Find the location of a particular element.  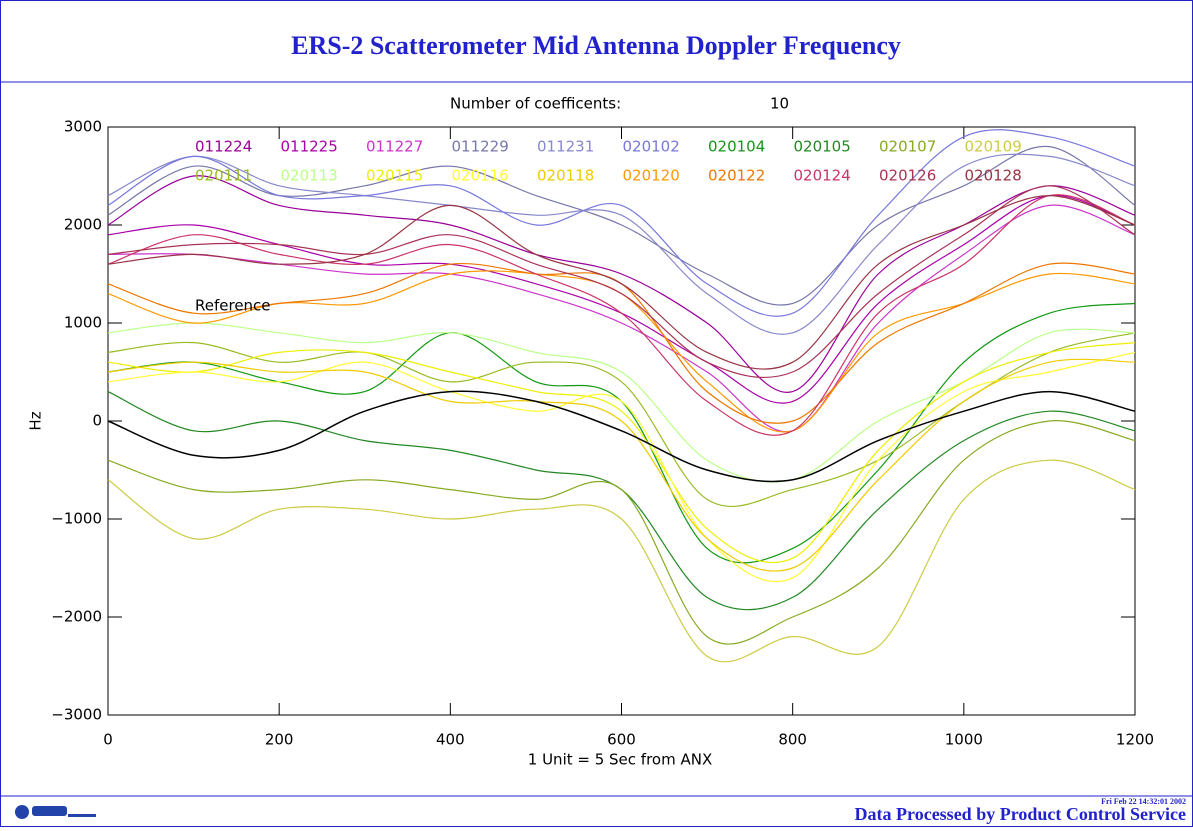

legend-entry: 020128 is located at coordinates (993, 176).